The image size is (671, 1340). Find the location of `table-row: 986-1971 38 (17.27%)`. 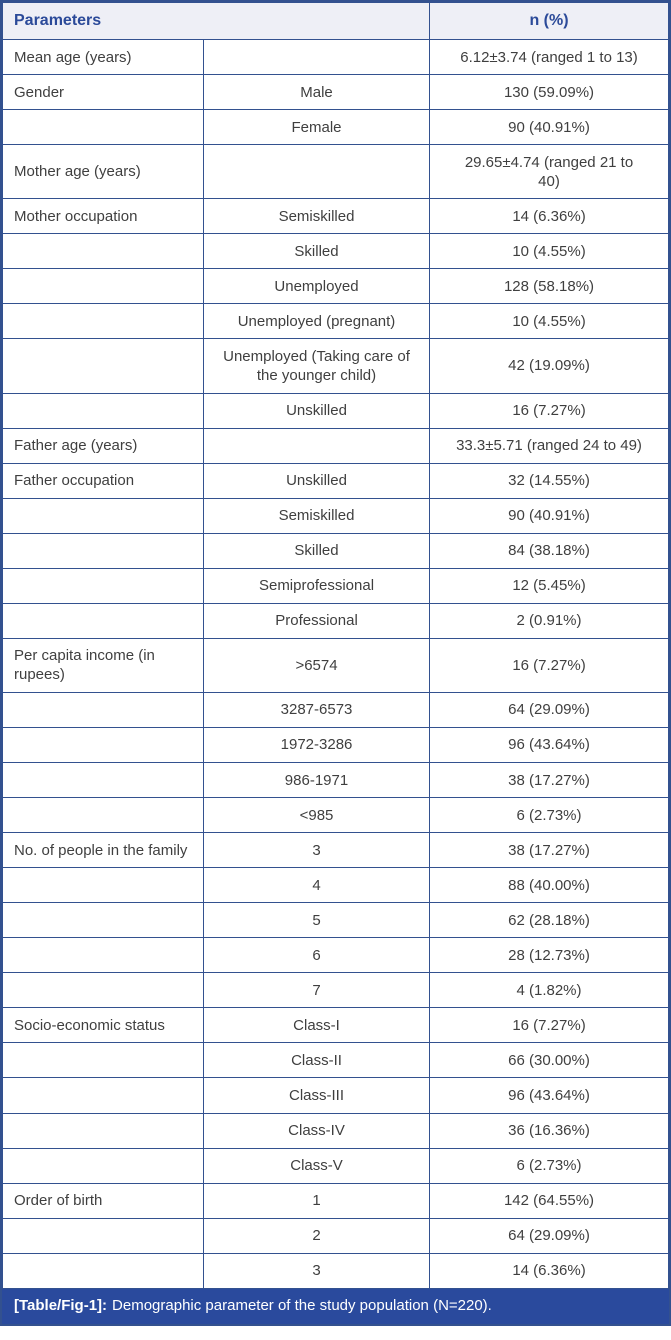

table-row: 986-1971 38 (17.27%) is located at coordinates (335, 780).